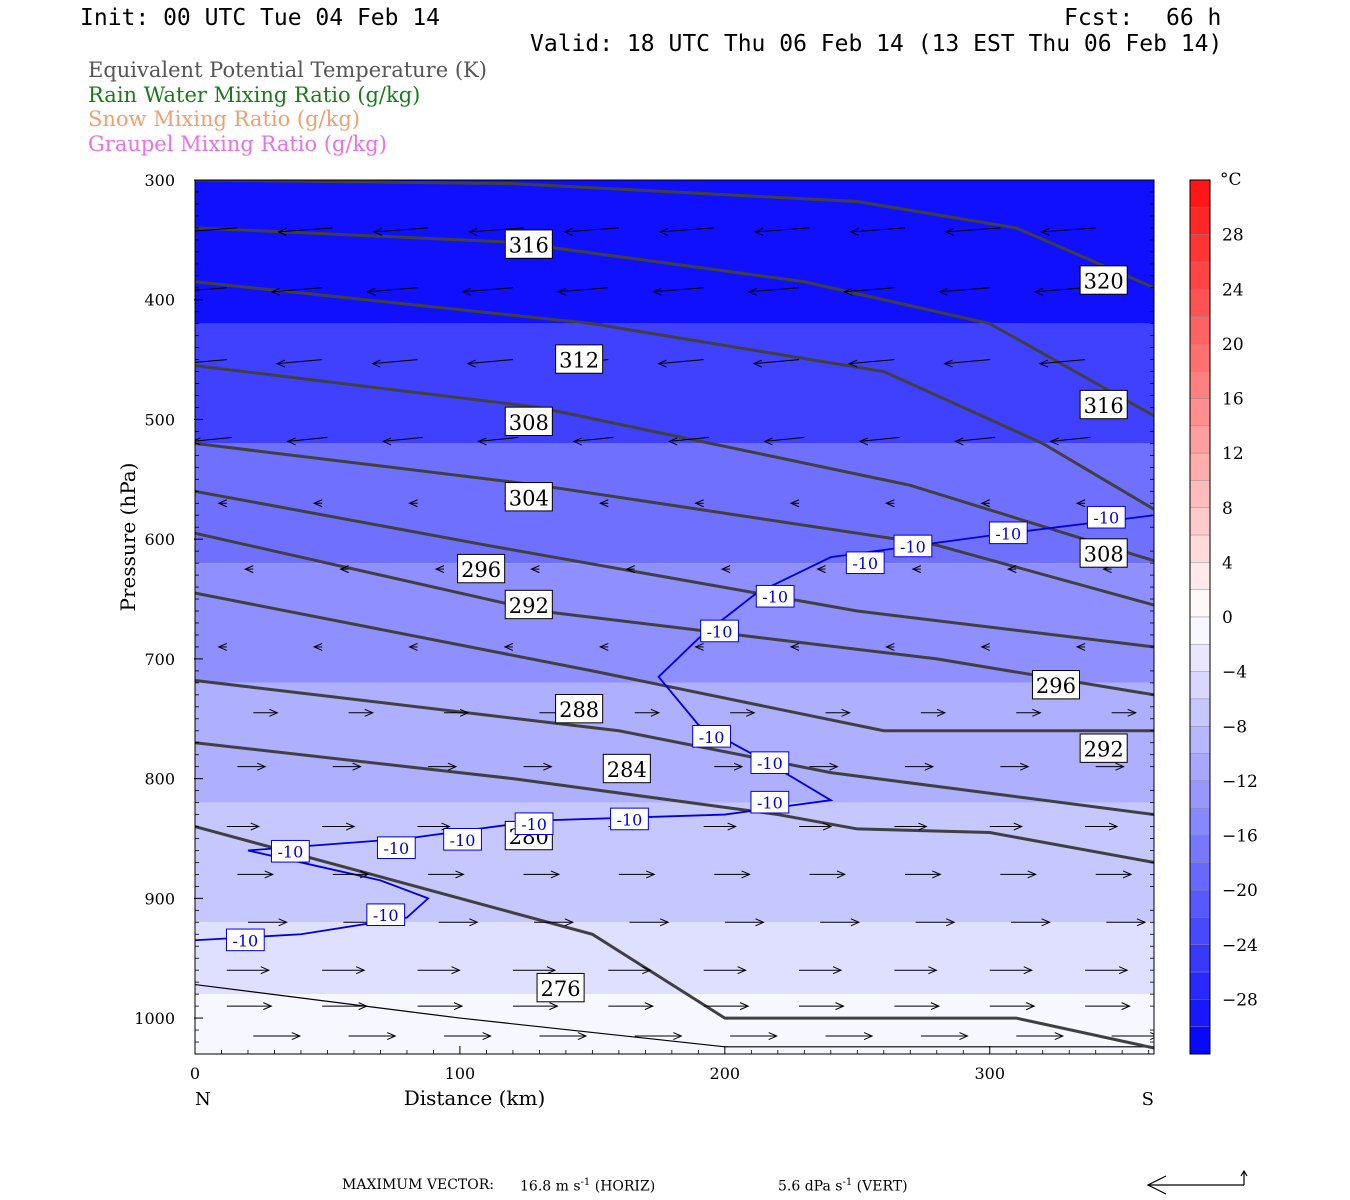  What do you see at coordinates (159, 419) in the screenshot?
I see `y-tick-label: 500` at bounding box center [159, 419].